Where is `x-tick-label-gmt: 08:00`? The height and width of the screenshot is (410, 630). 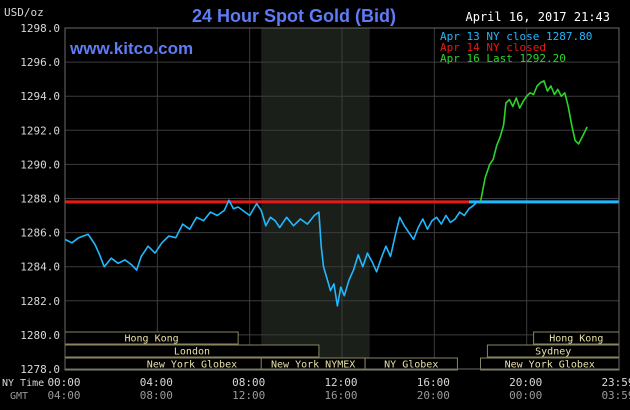
x-tick-label-gmt: 08:00 is located at coordinates (156, 395).